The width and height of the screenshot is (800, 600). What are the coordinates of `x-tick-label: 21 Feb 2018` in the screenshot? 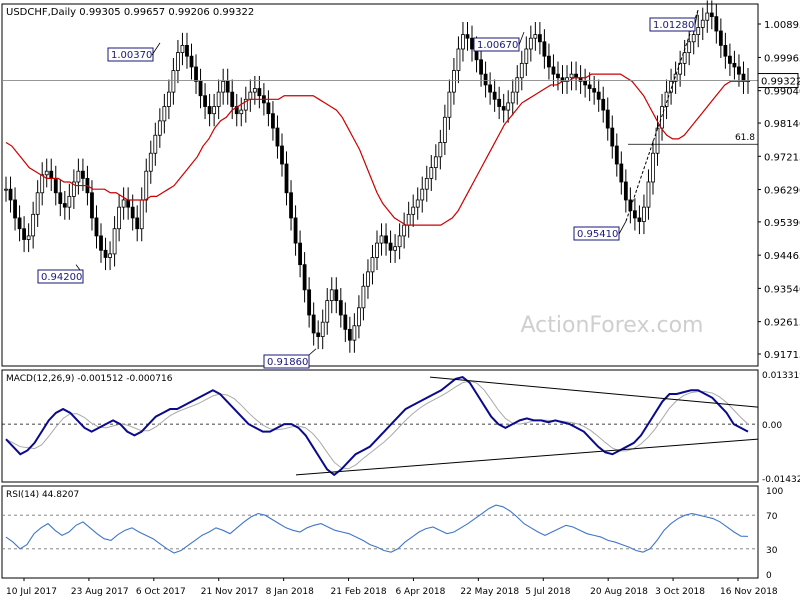 It's located at (359, 592).